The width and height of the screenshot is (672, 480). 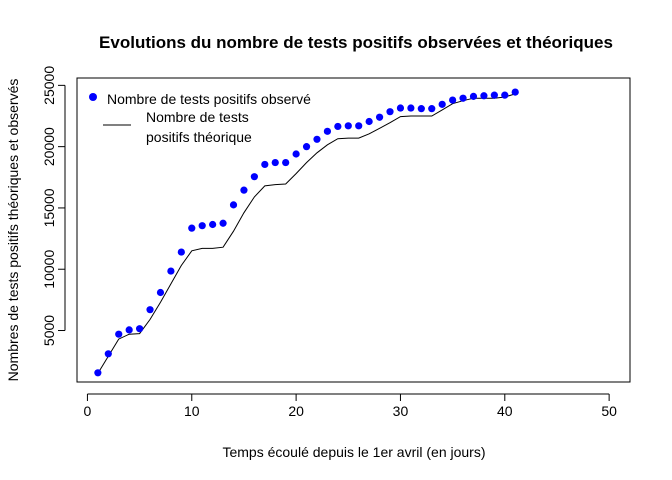 I want to click on legend-theoretical-label-line1: Nombre de tests, so click(x=197, y=117).